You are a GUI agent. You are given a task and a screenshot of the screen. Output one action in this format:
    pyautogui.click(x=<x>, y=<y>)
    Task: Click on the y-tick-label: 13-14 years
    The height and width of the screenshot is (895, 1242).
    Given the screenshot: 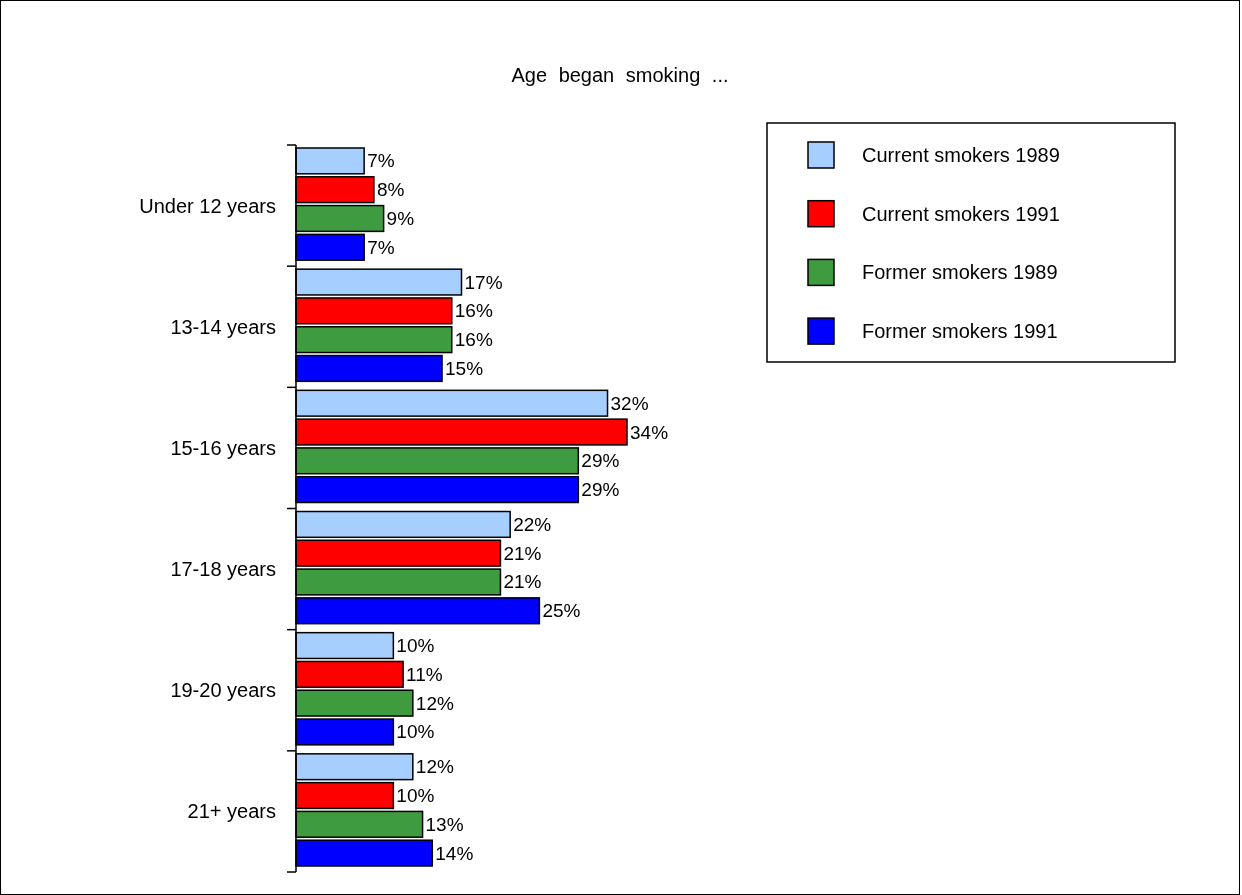 What is the action you would take?
    pyautogui.click(x=223, y=326)
    